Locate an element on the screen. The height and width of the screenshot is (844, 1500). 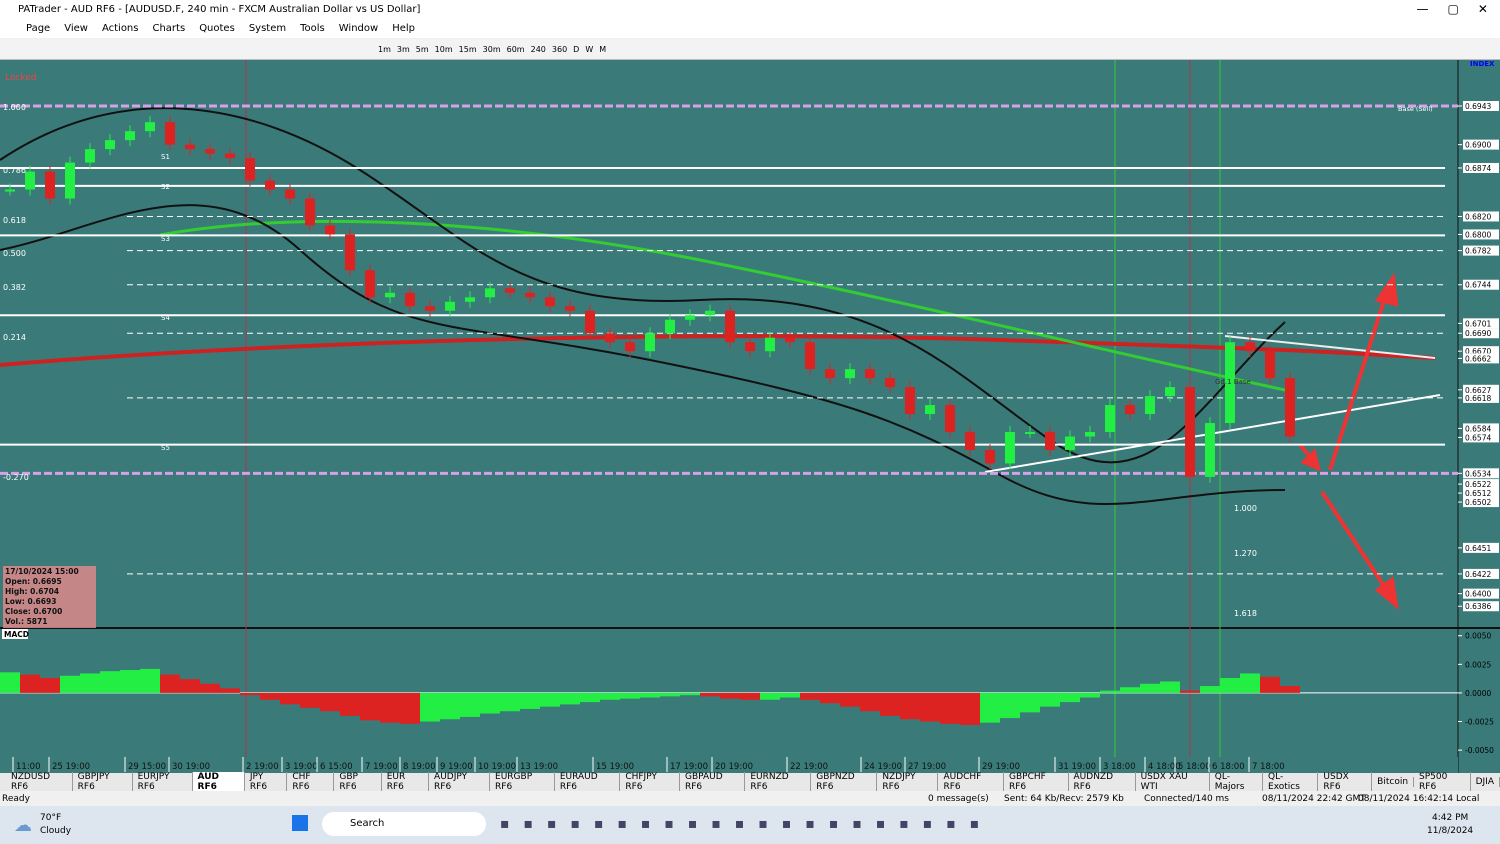
menu-item: Quotes is located at coordinates (217, 28).